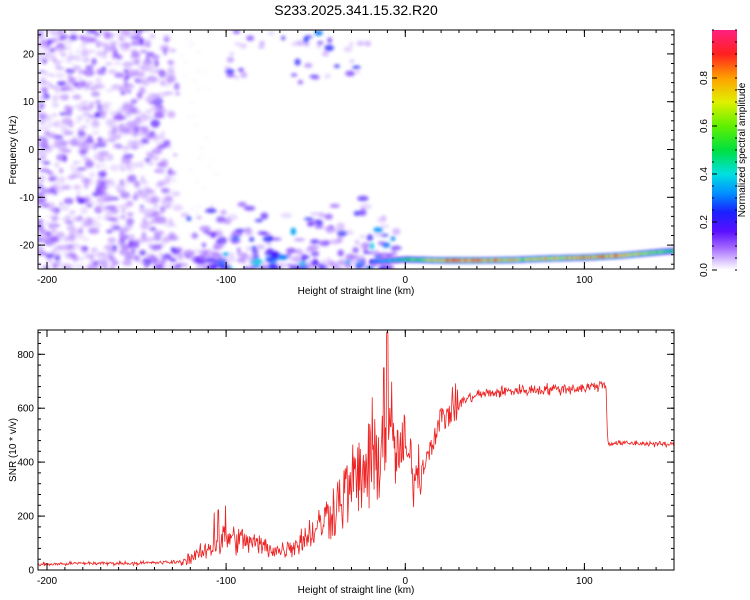  Describe the element at coordinates (704, 222) in the screenshot. I see `colorbar-tick-label: 0.2` at that location.